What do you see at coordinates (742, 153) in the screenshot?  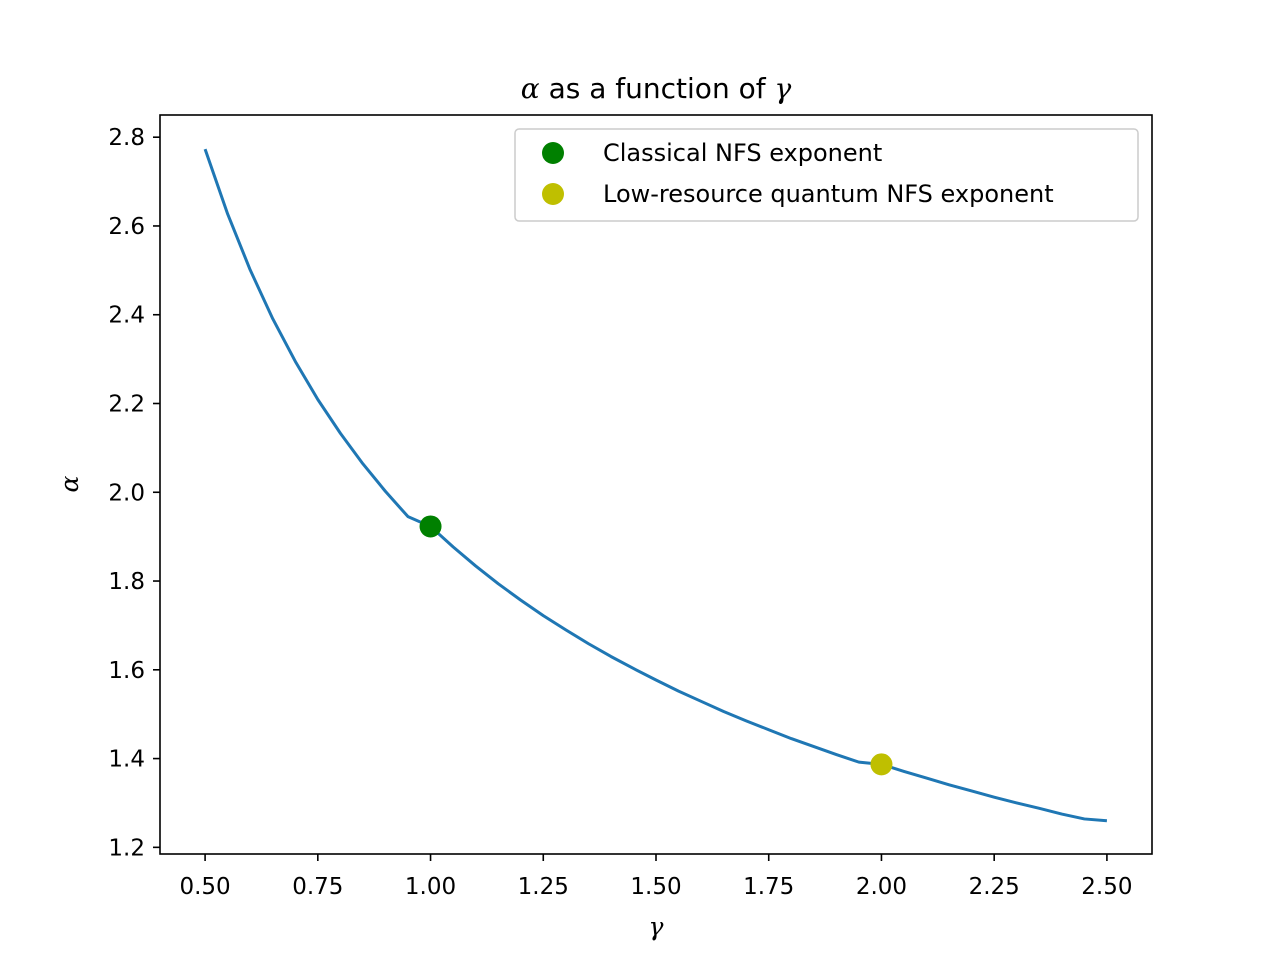 I see `legend-label: Classical NFS exponent` at bounding box center [742, 153].